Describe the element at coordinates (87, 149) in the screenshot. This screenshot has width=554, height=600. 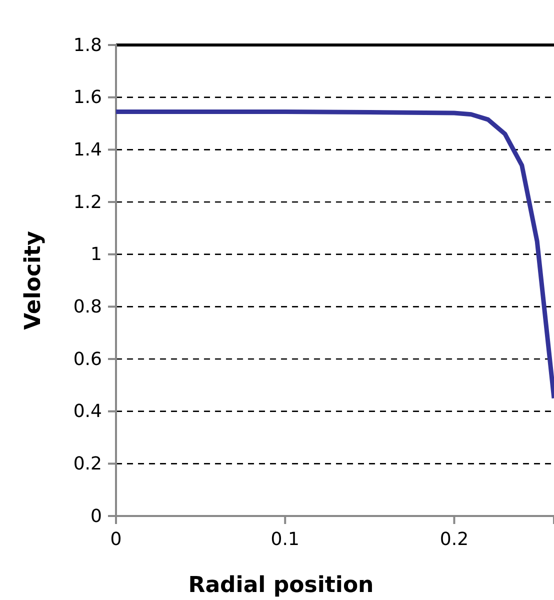
I see `y-tick-label: 1.4` at that location.